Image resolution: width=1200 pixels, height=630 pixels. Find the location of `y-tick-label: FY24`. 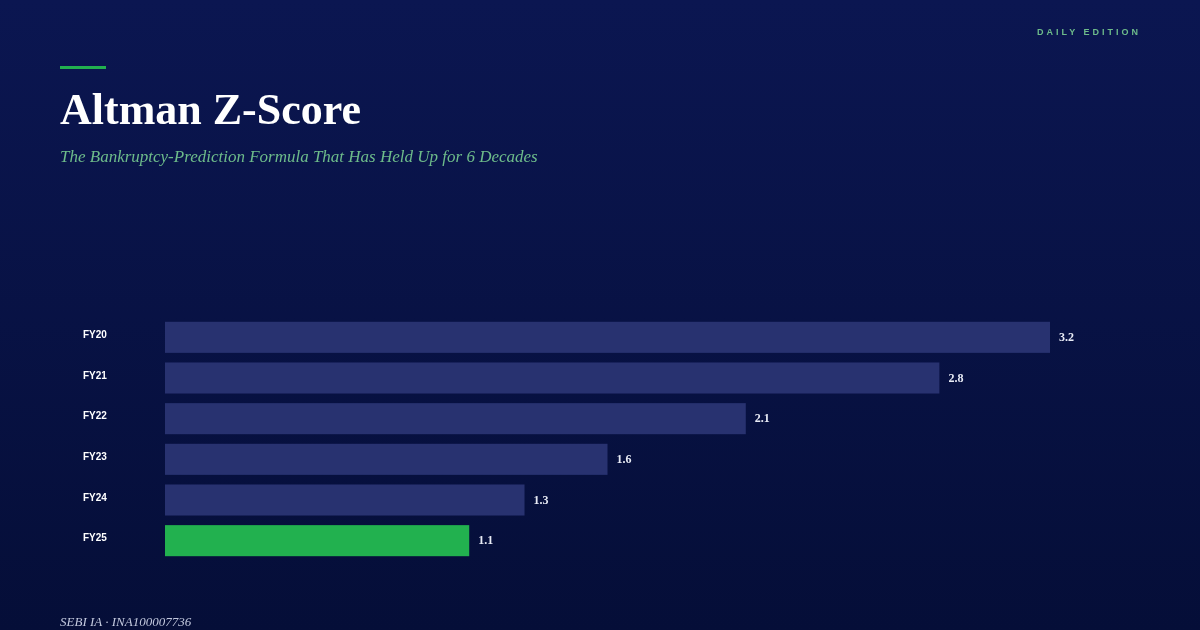

y-tick-label: FY24 is located at coordinates (95, 497).